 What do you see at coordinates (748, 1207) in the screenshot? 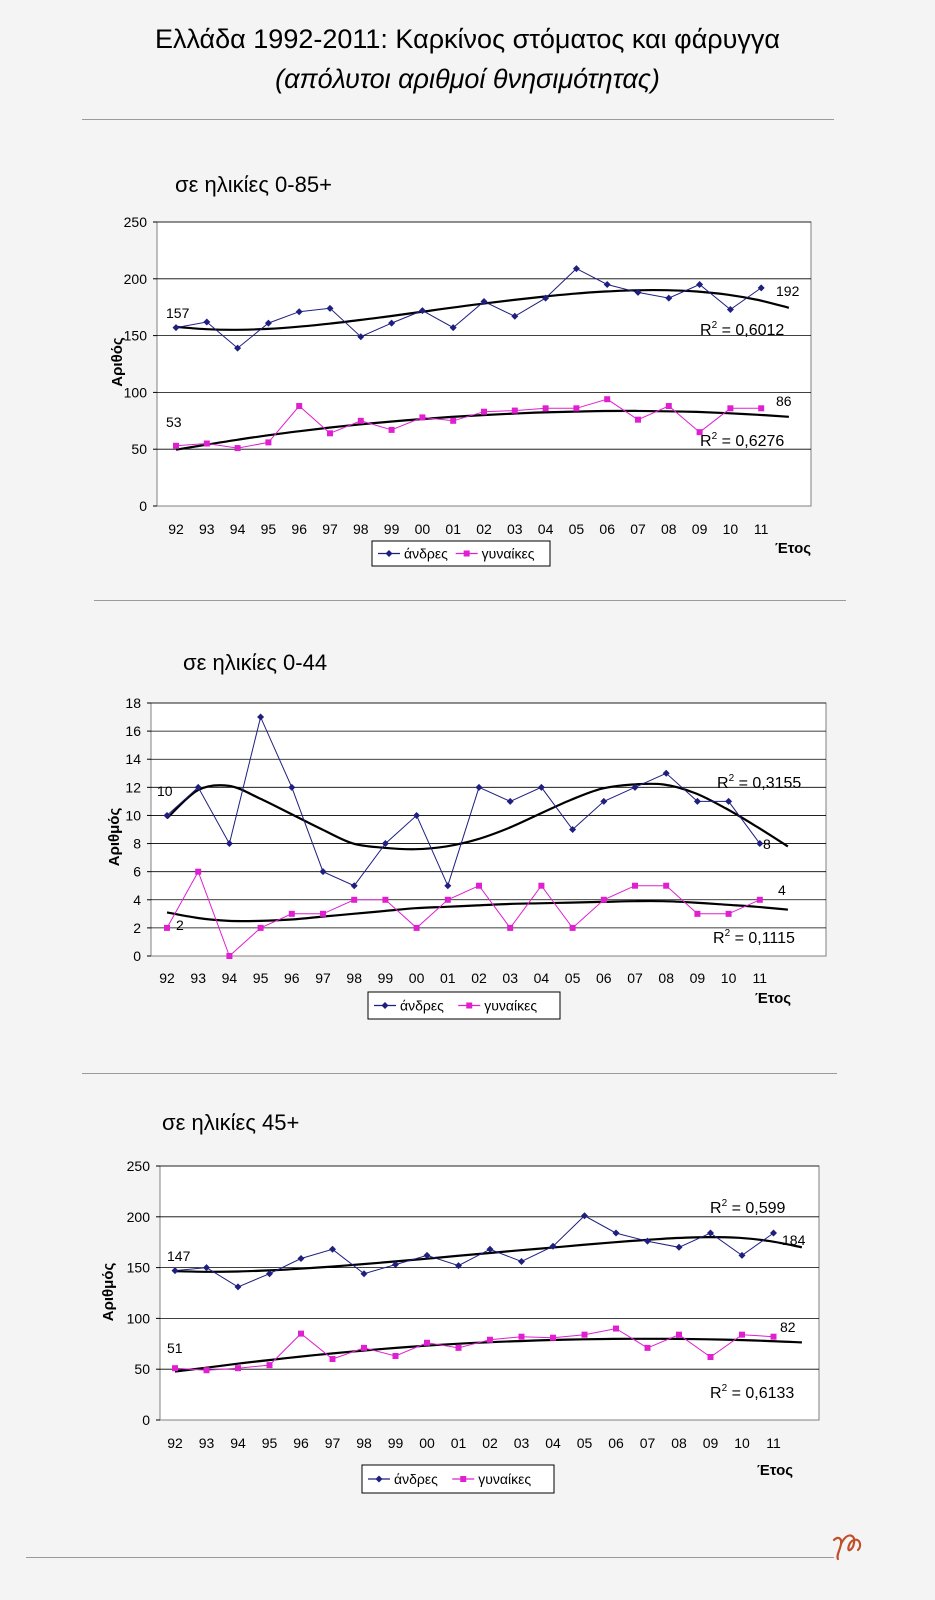
I see `r2-label: R2 = 0,599` at bounding box center [748, 1207].